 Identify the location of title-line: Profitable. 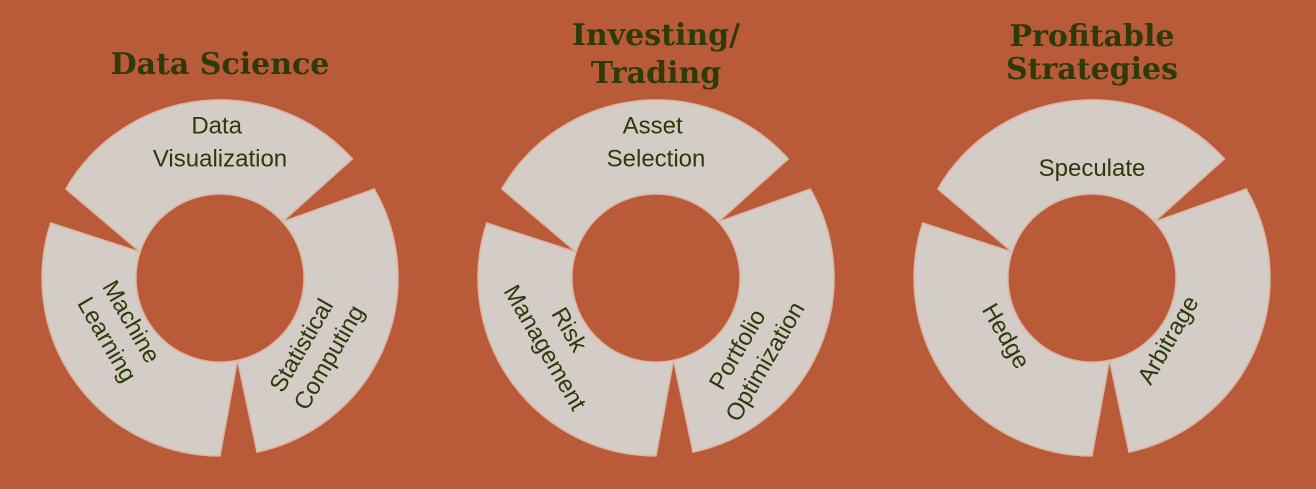
(1092, 36).